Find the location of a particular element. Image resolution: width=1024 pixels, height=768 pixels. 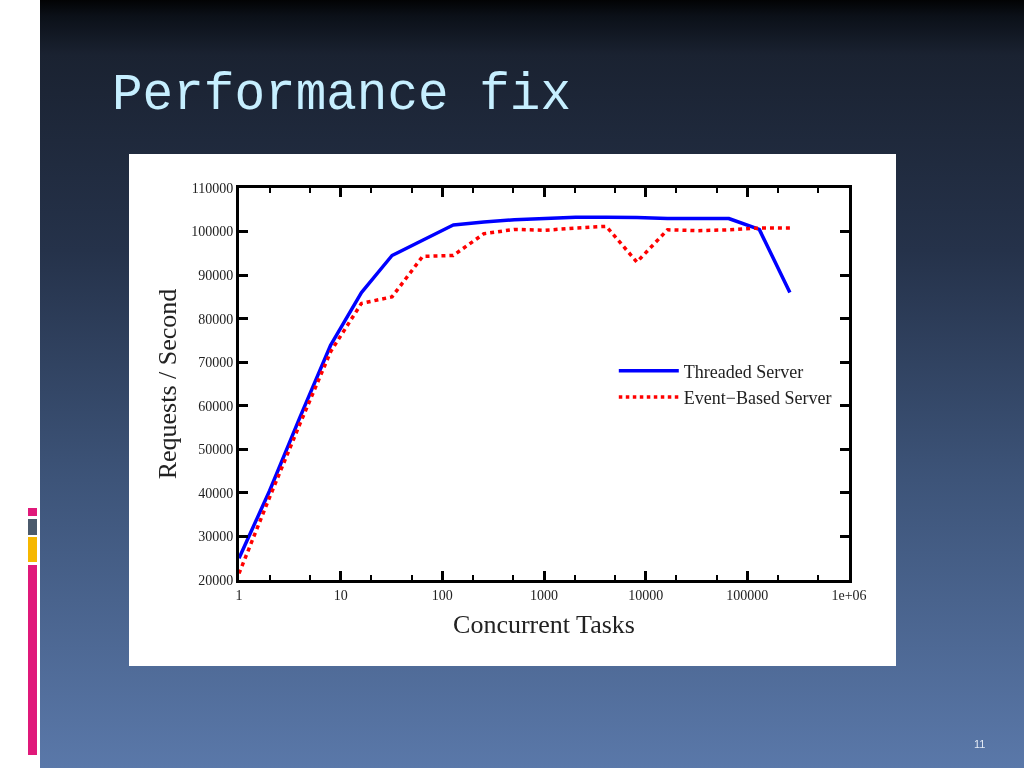

legend-label: Threaded Server is located at coordinates (743, 371).